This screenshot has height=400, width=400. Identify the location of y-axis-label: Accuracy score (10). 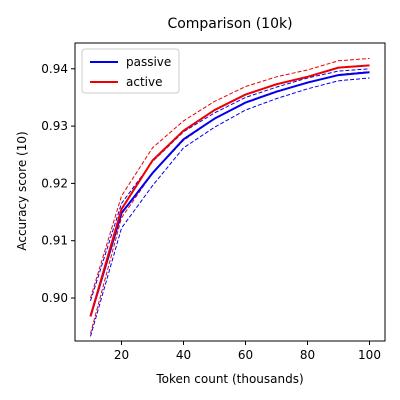
(22, 190).